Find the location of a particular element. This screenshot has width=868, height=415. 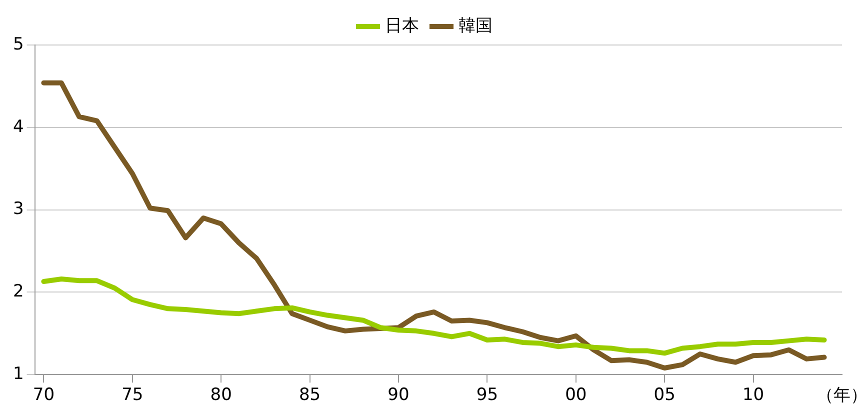

x-tick-label: 85 is located at coordinates (309, 395).